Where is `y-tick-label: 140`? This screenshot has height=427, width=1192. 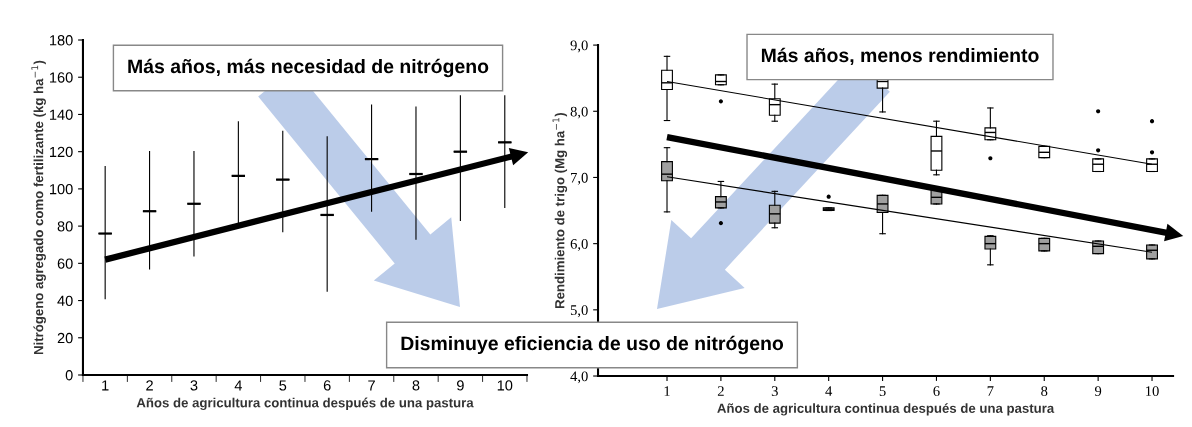
y-tick-label: 140 is located at coordinates (61, 114).